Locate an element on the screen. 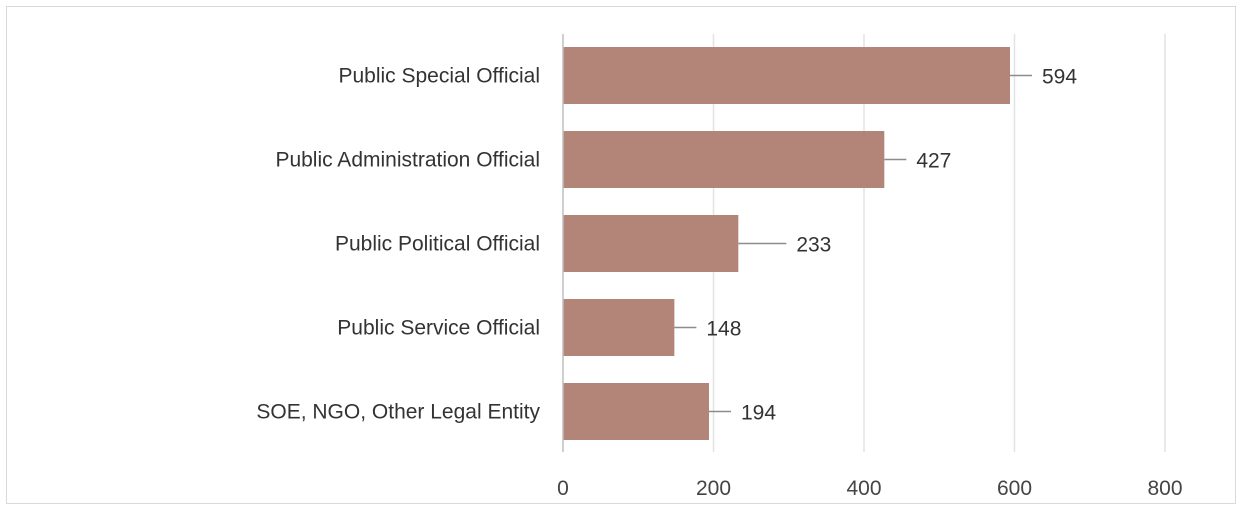  value-label-2: 233 is located at coordinates (813, 245).